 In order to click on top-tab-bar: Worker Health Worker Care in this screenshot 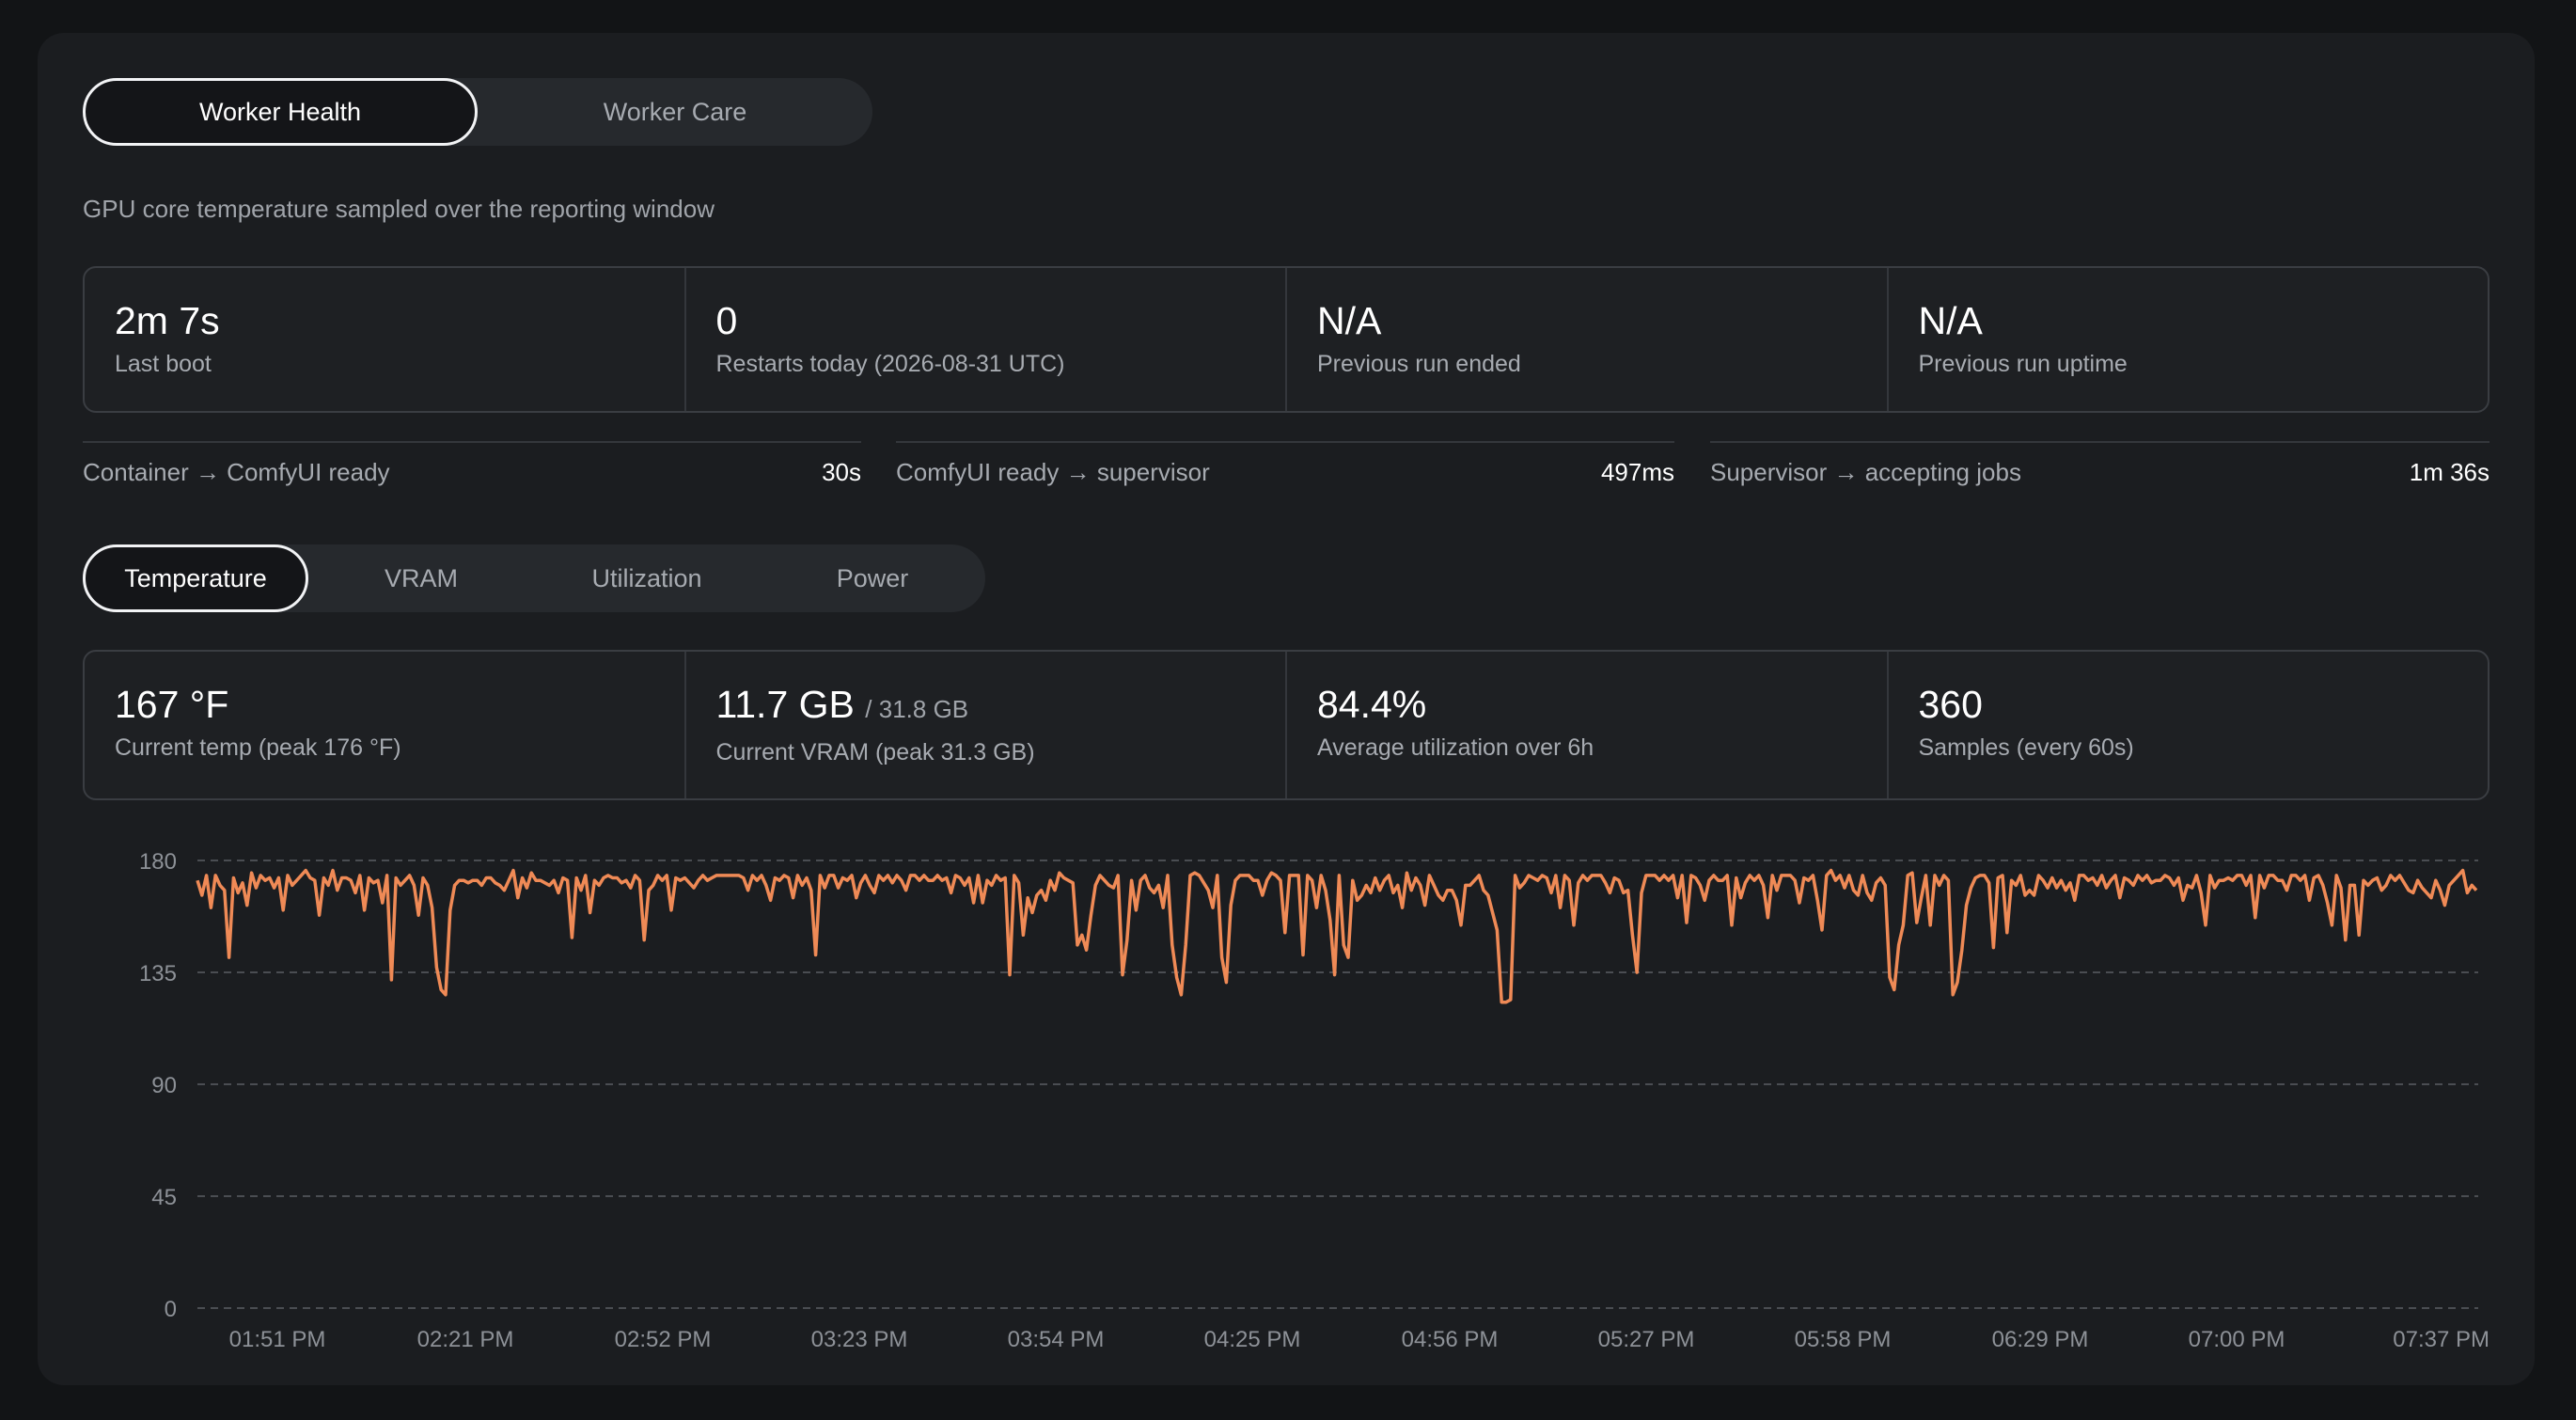, I will do `click(478, 112)`.